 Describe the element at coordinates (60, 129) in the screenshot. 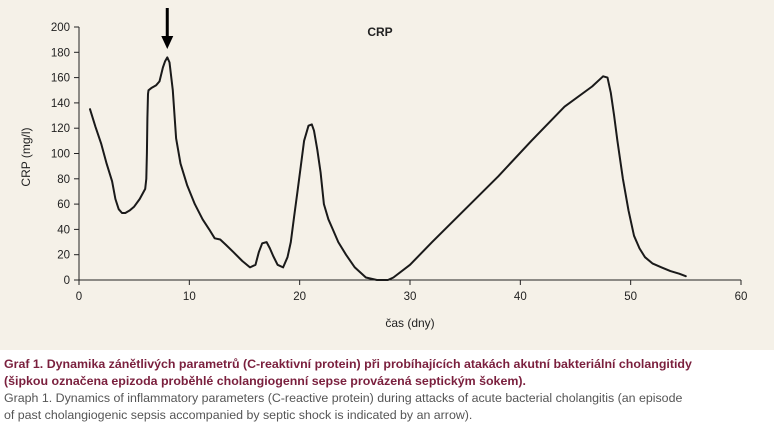

I see `y-tick-label: 120` at that location.